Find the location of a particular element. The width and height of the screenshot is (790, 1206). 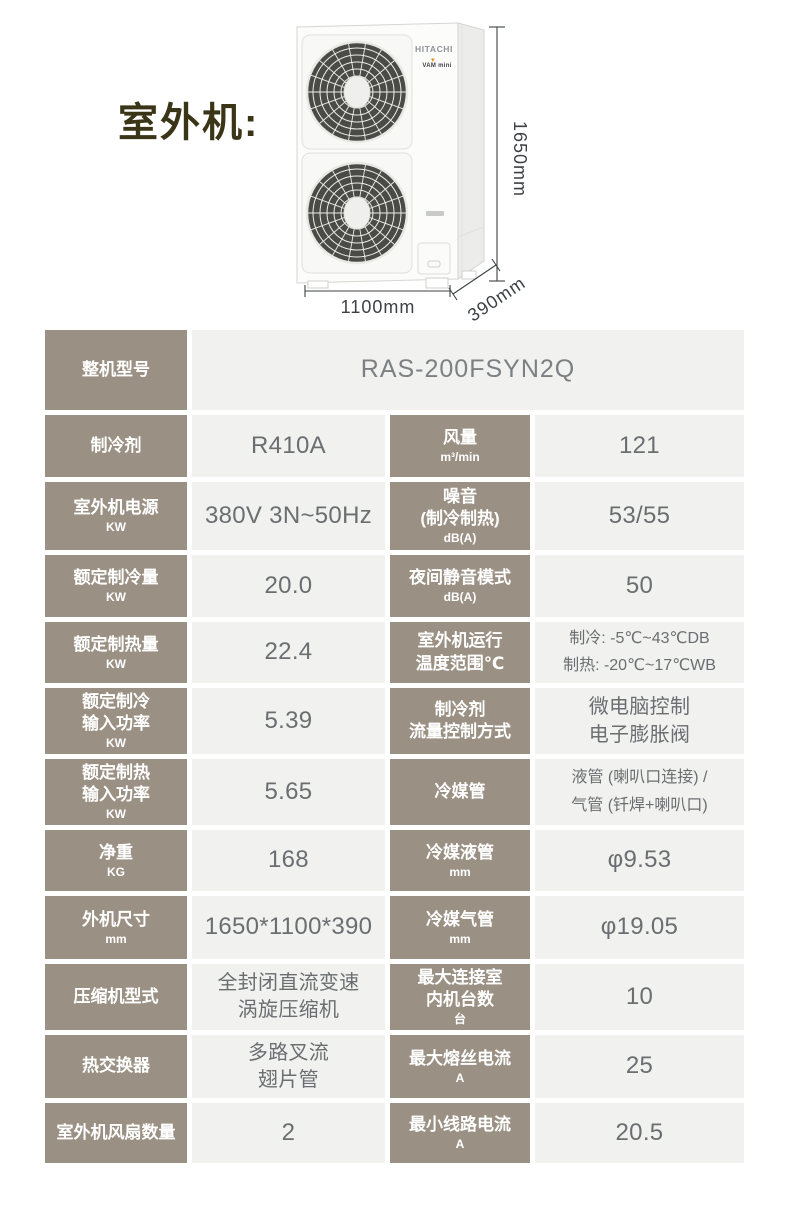

spec-value-cell: 液管 (喇叭口连接) / 气管 (钎焊+喇叭口) is located at coordinates (639, 792).